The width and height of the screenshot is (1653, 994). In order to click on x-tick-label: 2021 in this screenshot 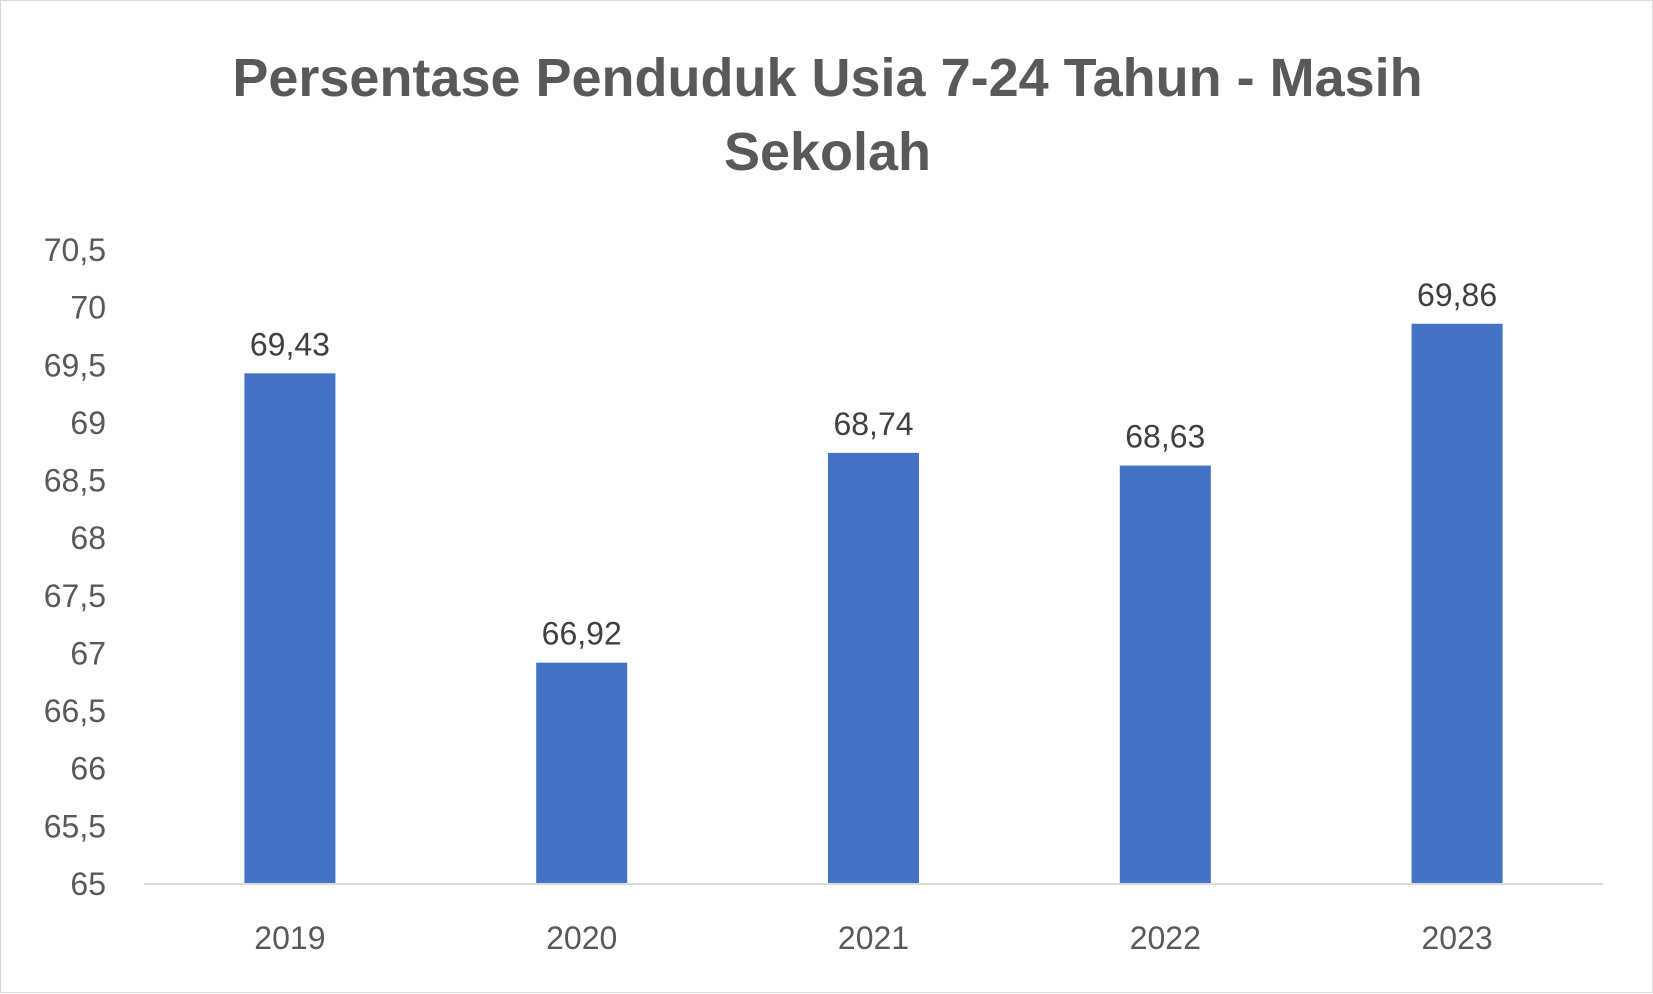, I will do `click(873, 938)`.